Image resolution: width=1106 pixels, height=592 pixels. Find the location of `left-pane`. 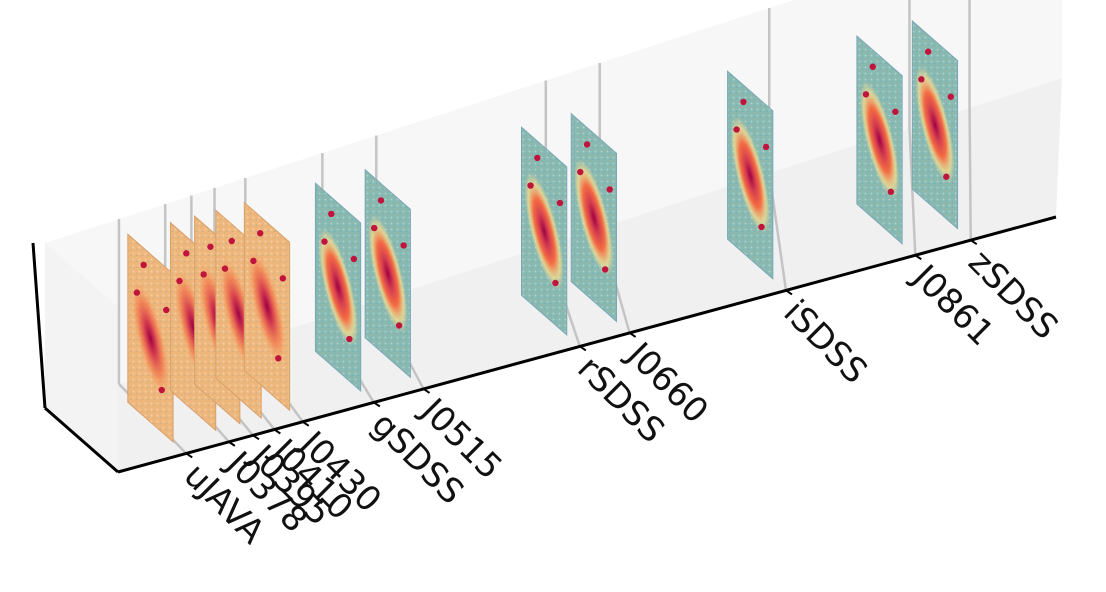

left-pane is located at coordinates (81, 357).